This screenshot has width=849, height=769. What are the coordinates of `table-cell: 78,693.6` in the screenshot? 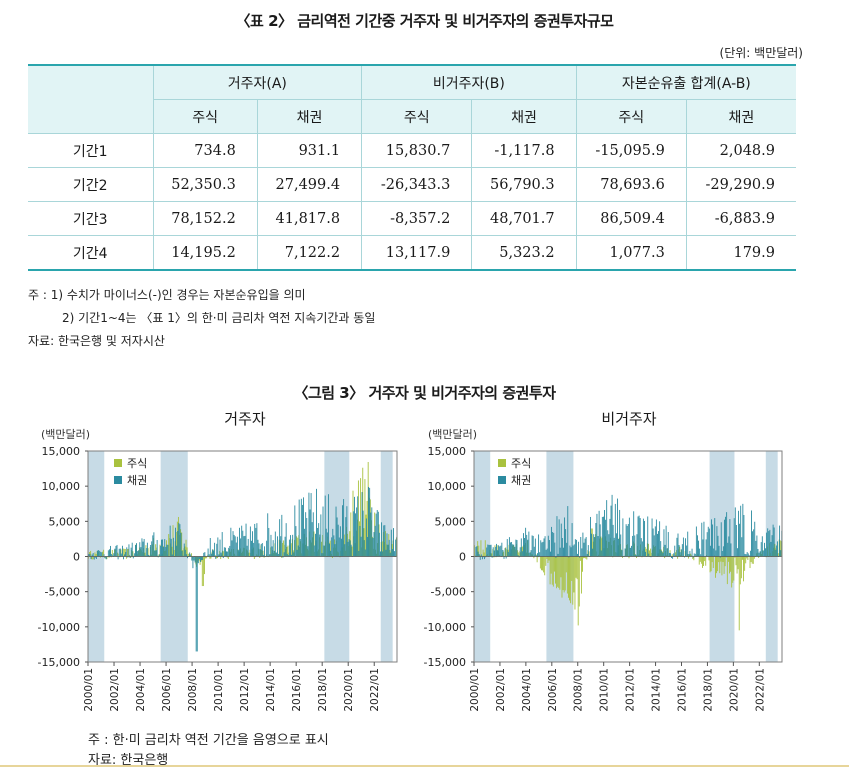 It's located at (631, 184).